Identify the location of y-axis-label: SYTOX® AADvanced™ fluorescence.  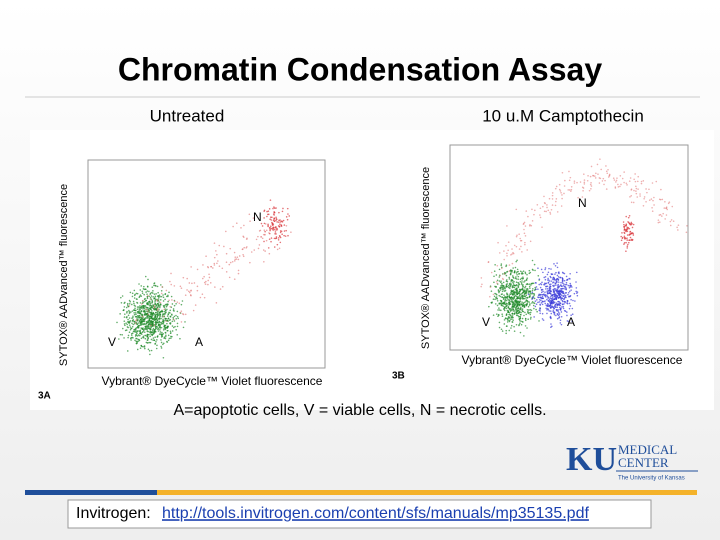
(426, 258).